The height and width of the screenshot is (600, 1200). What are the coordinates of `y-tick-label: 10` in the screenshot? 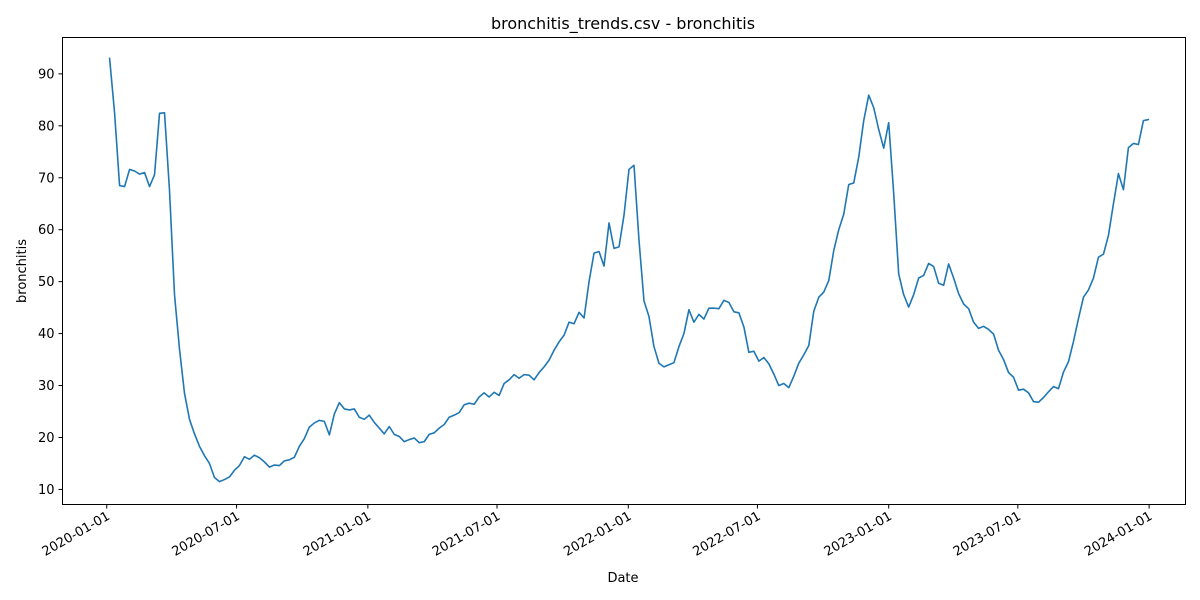 It's located at (46, 490).